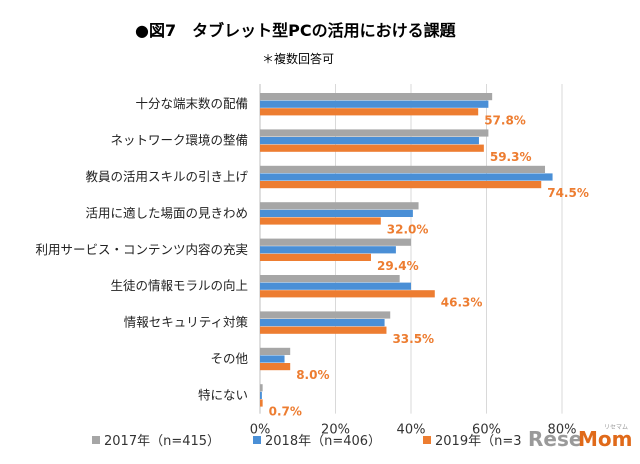 The height and width of the screenshot is (464, 640). I want to click on category-label: ネットワーク環境の整備, so click(179, 140).